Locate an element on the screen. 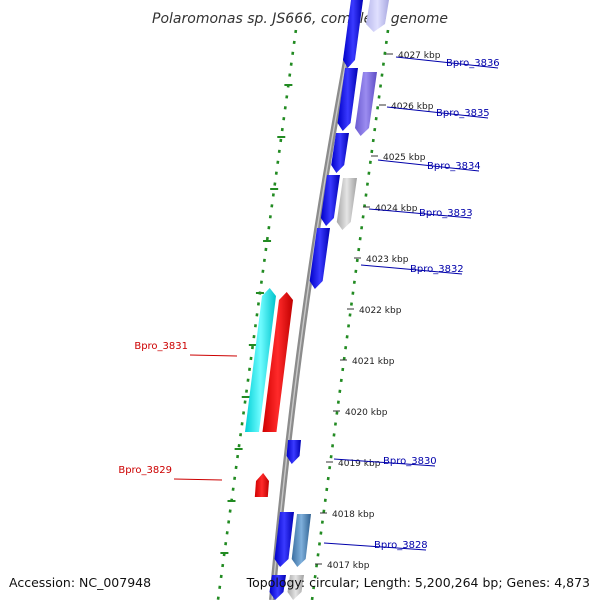 This screenshot has height=600, width=600. tick-label: 4023 kbp is located at coordinates (387, 260).